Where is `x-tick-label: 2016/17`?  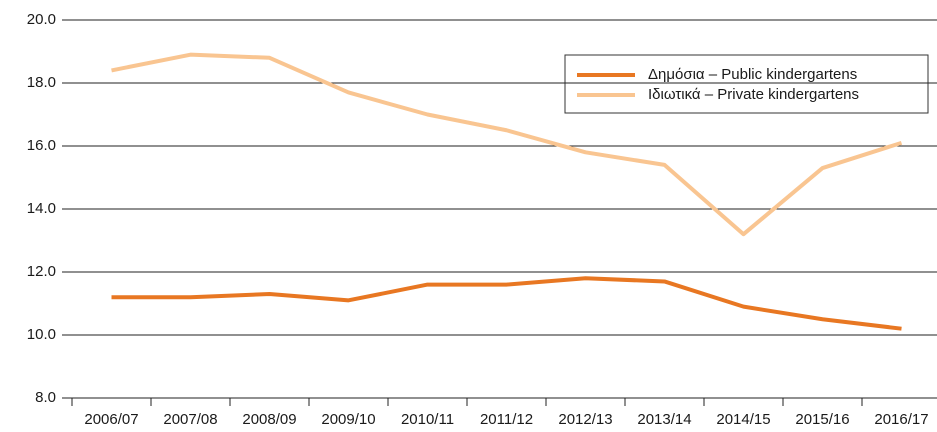
x-tick-label: 2016/17 is located at coordinates (901, 419).